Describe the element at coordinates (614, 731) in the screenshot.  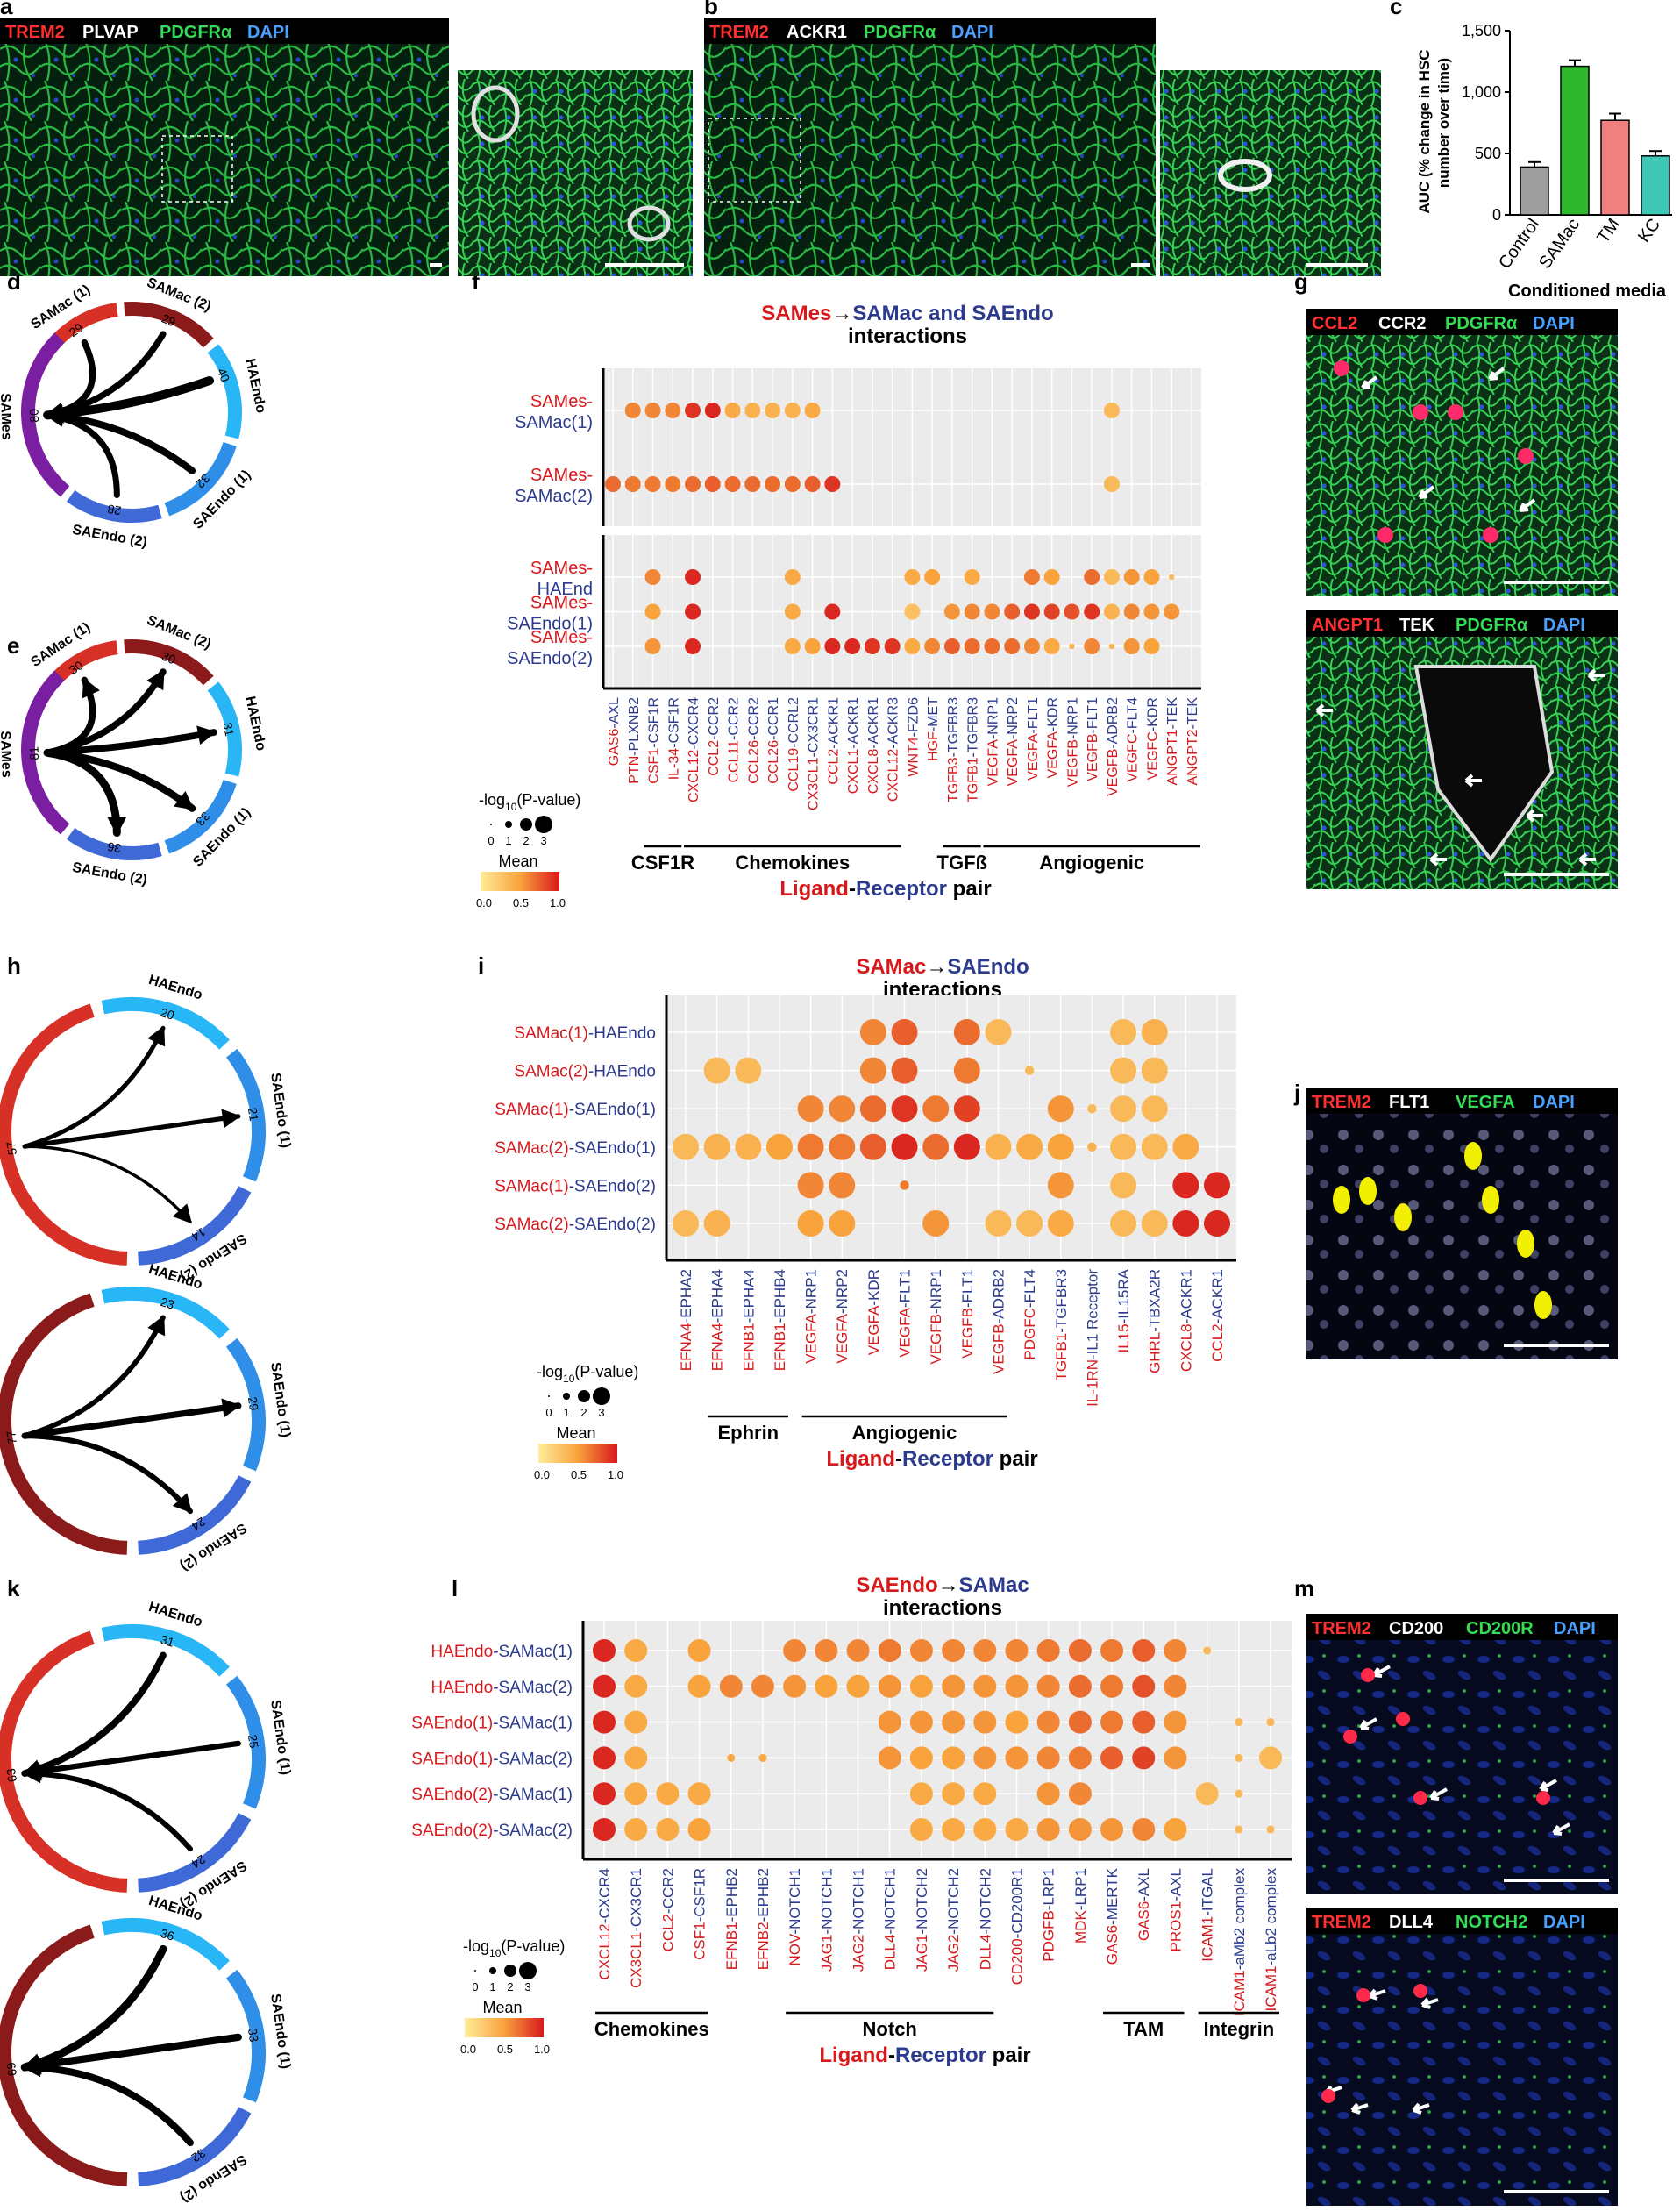
I see `column-label: GAS6-AXL` at that location.